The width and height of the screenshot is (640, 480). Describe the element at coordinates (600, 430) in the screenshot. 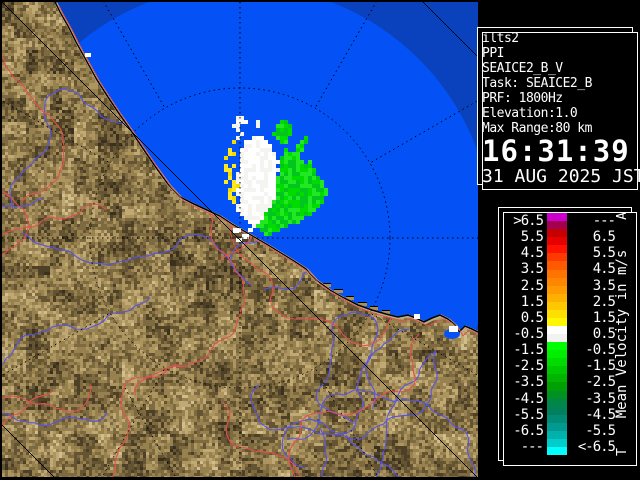

I see `legend-right-value: -5.5` at that location.